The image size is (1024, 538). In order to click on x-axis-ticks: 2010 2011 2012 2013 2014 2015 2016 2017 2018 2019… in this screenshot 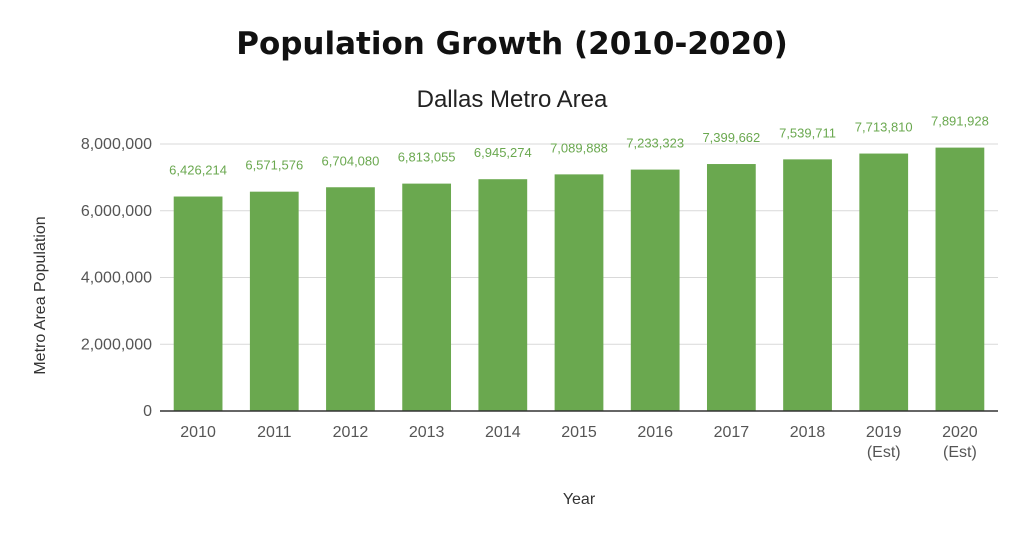, I will do `click(579, 442)`.